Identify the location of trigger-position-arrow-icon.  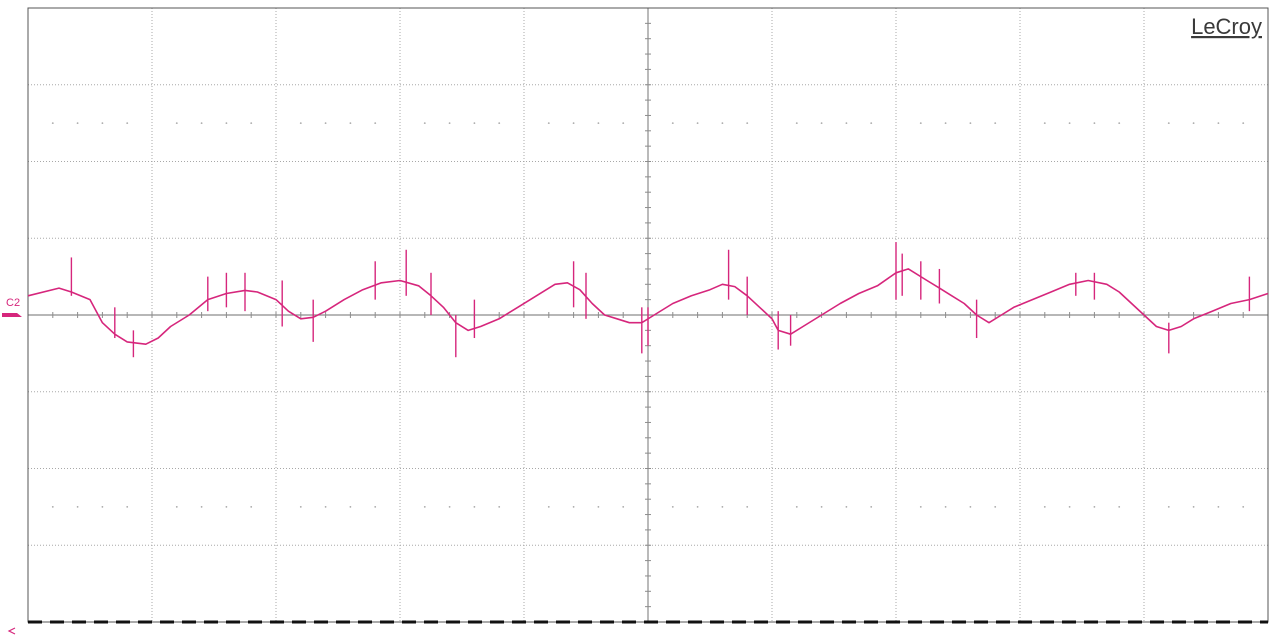
(11, 631).